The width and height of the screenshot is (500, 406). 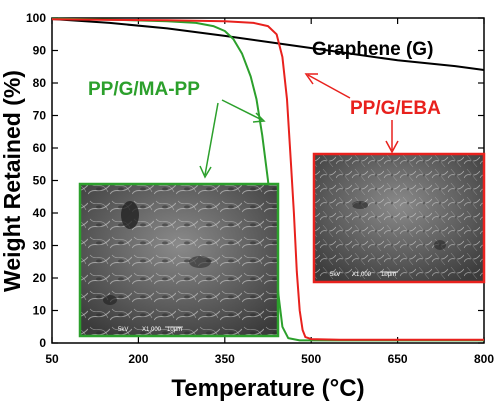 What do you see at coordinates (372, 49) in the screenshot?
I see `series-label-graphene: Graphene (G)` at bounding box center [372, 49].